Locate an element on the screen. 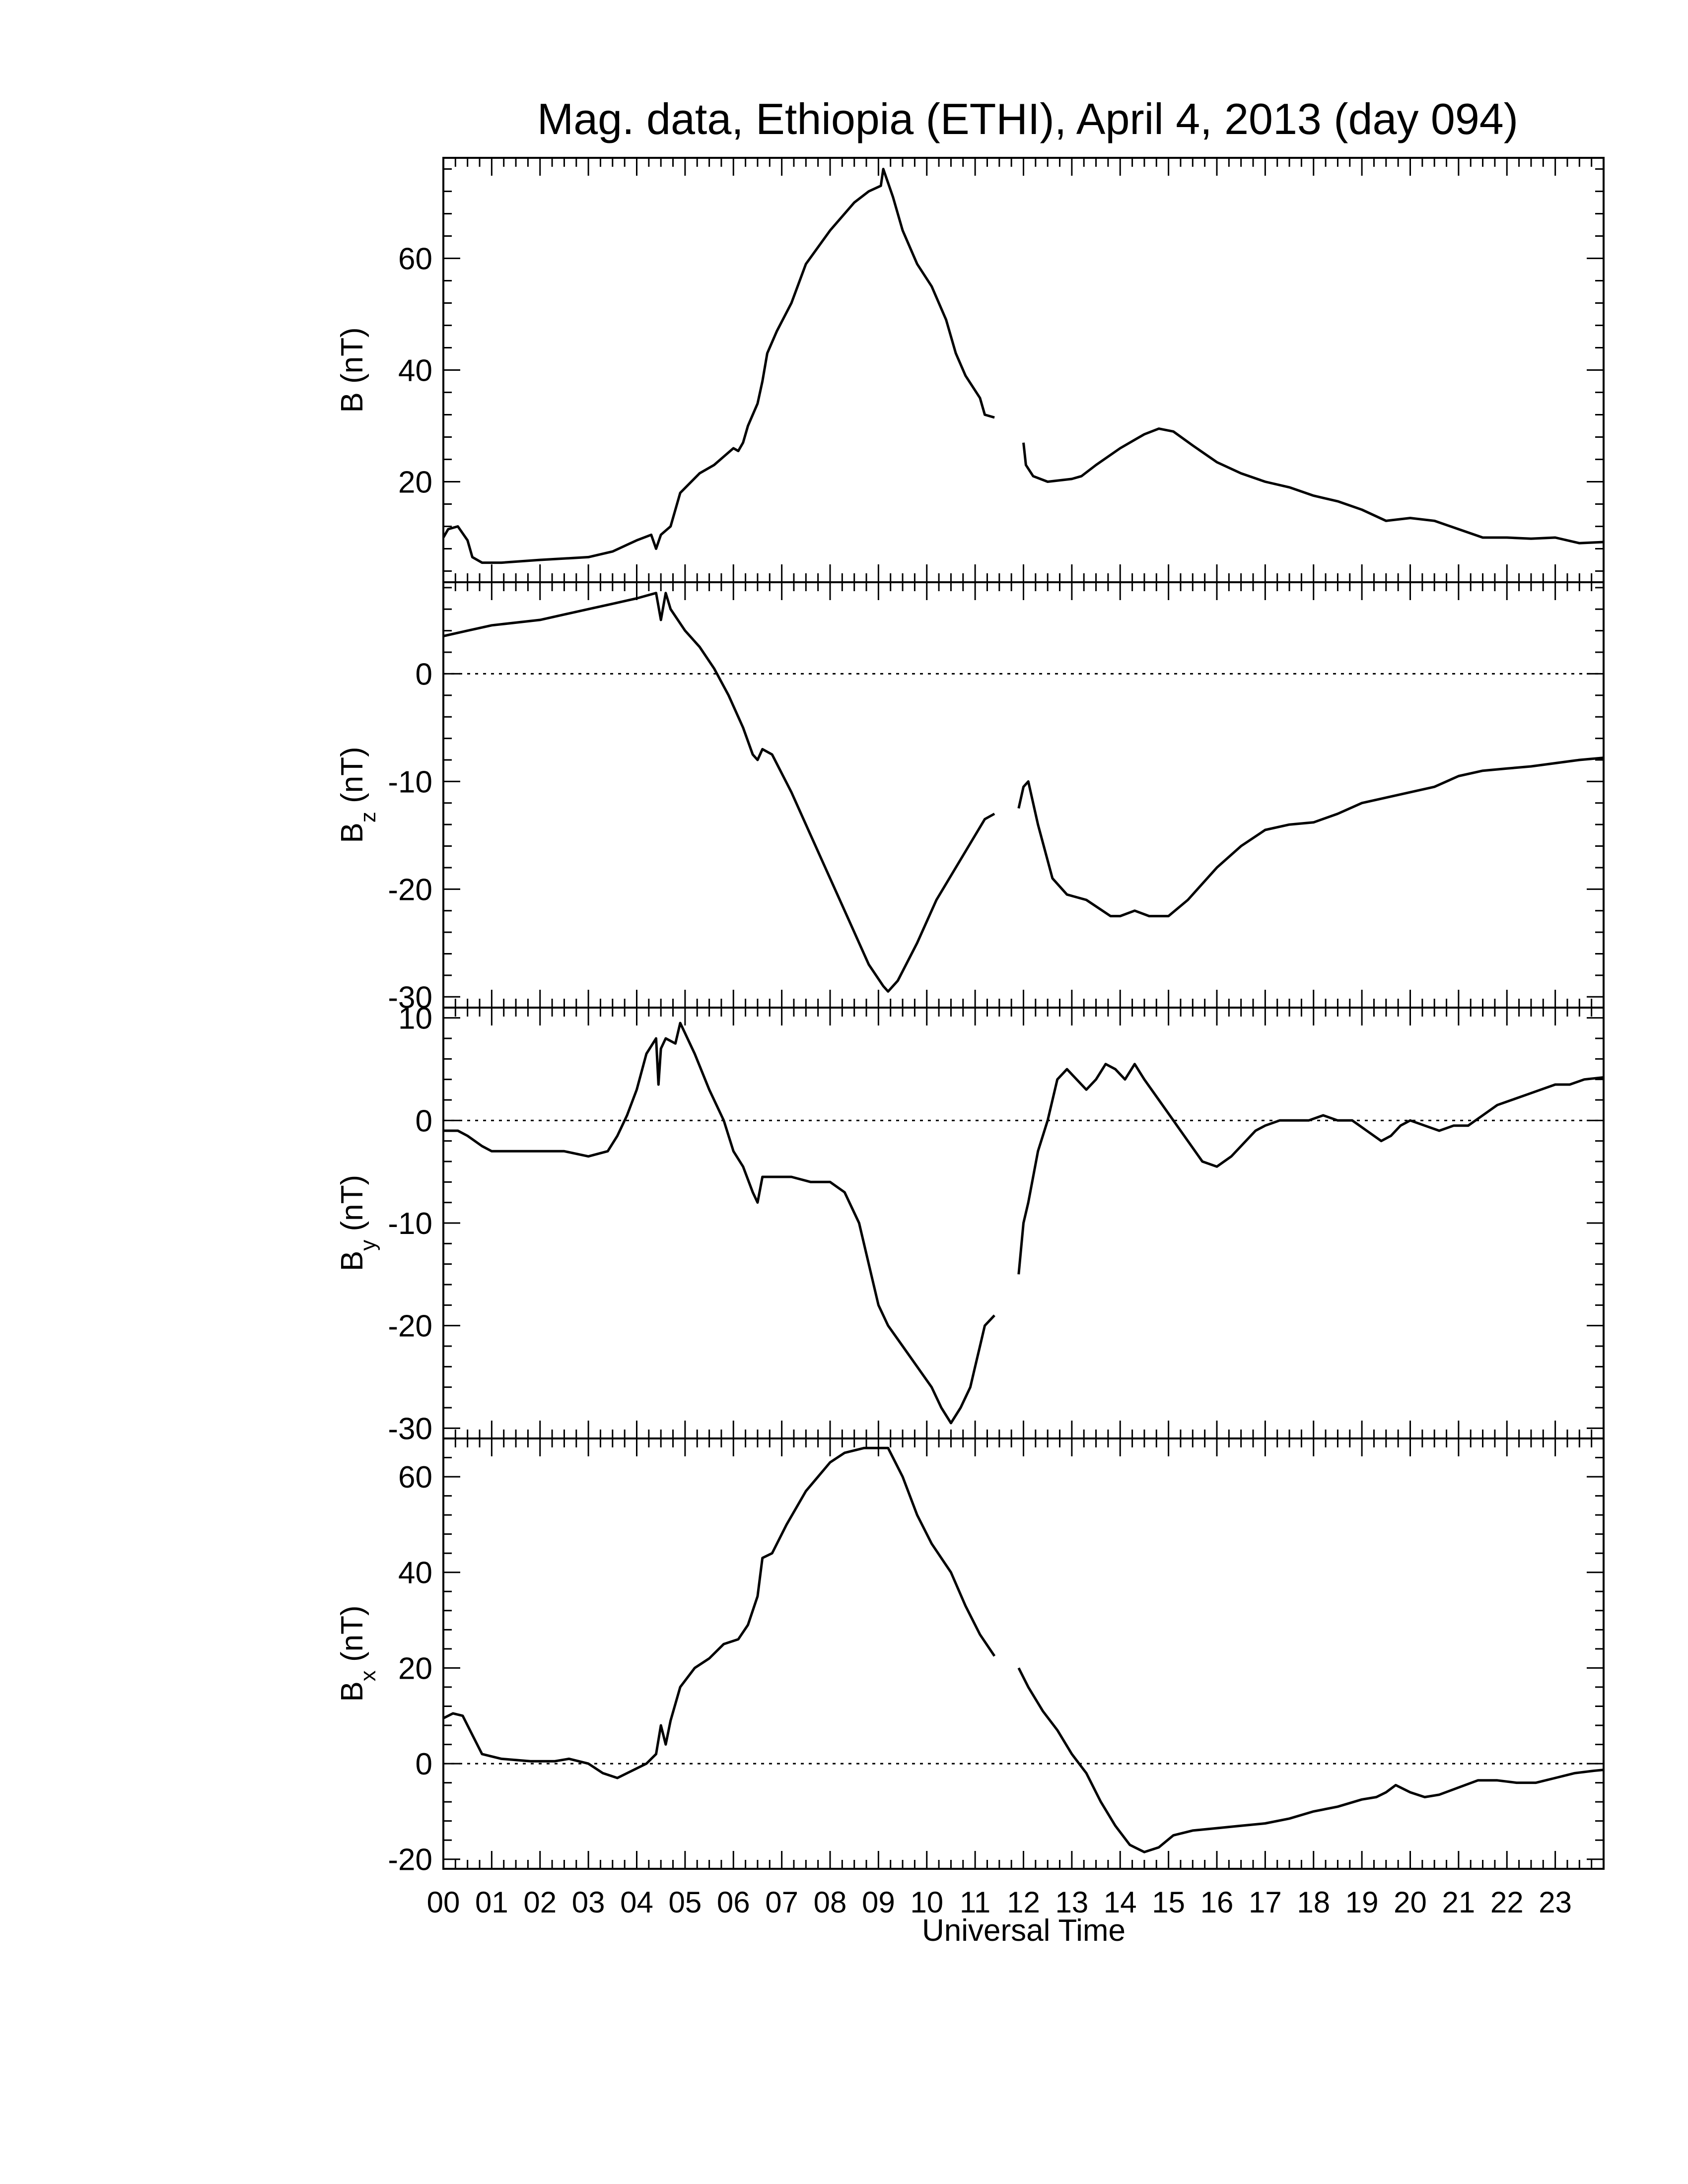  x-tick-label: 16 is located at coordinates (1217, 1902).